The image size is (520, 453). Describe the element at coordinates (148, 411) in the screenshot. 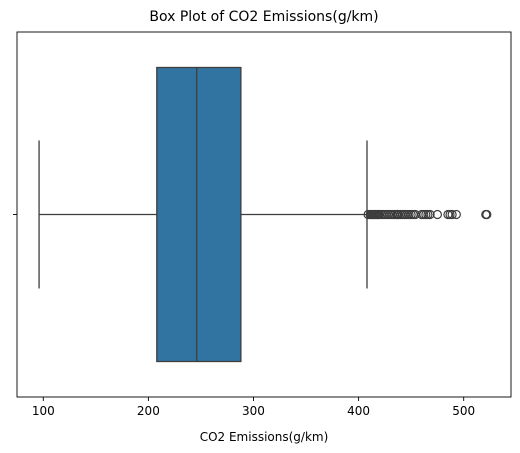

I see `x-tick-label: 200` at that location.